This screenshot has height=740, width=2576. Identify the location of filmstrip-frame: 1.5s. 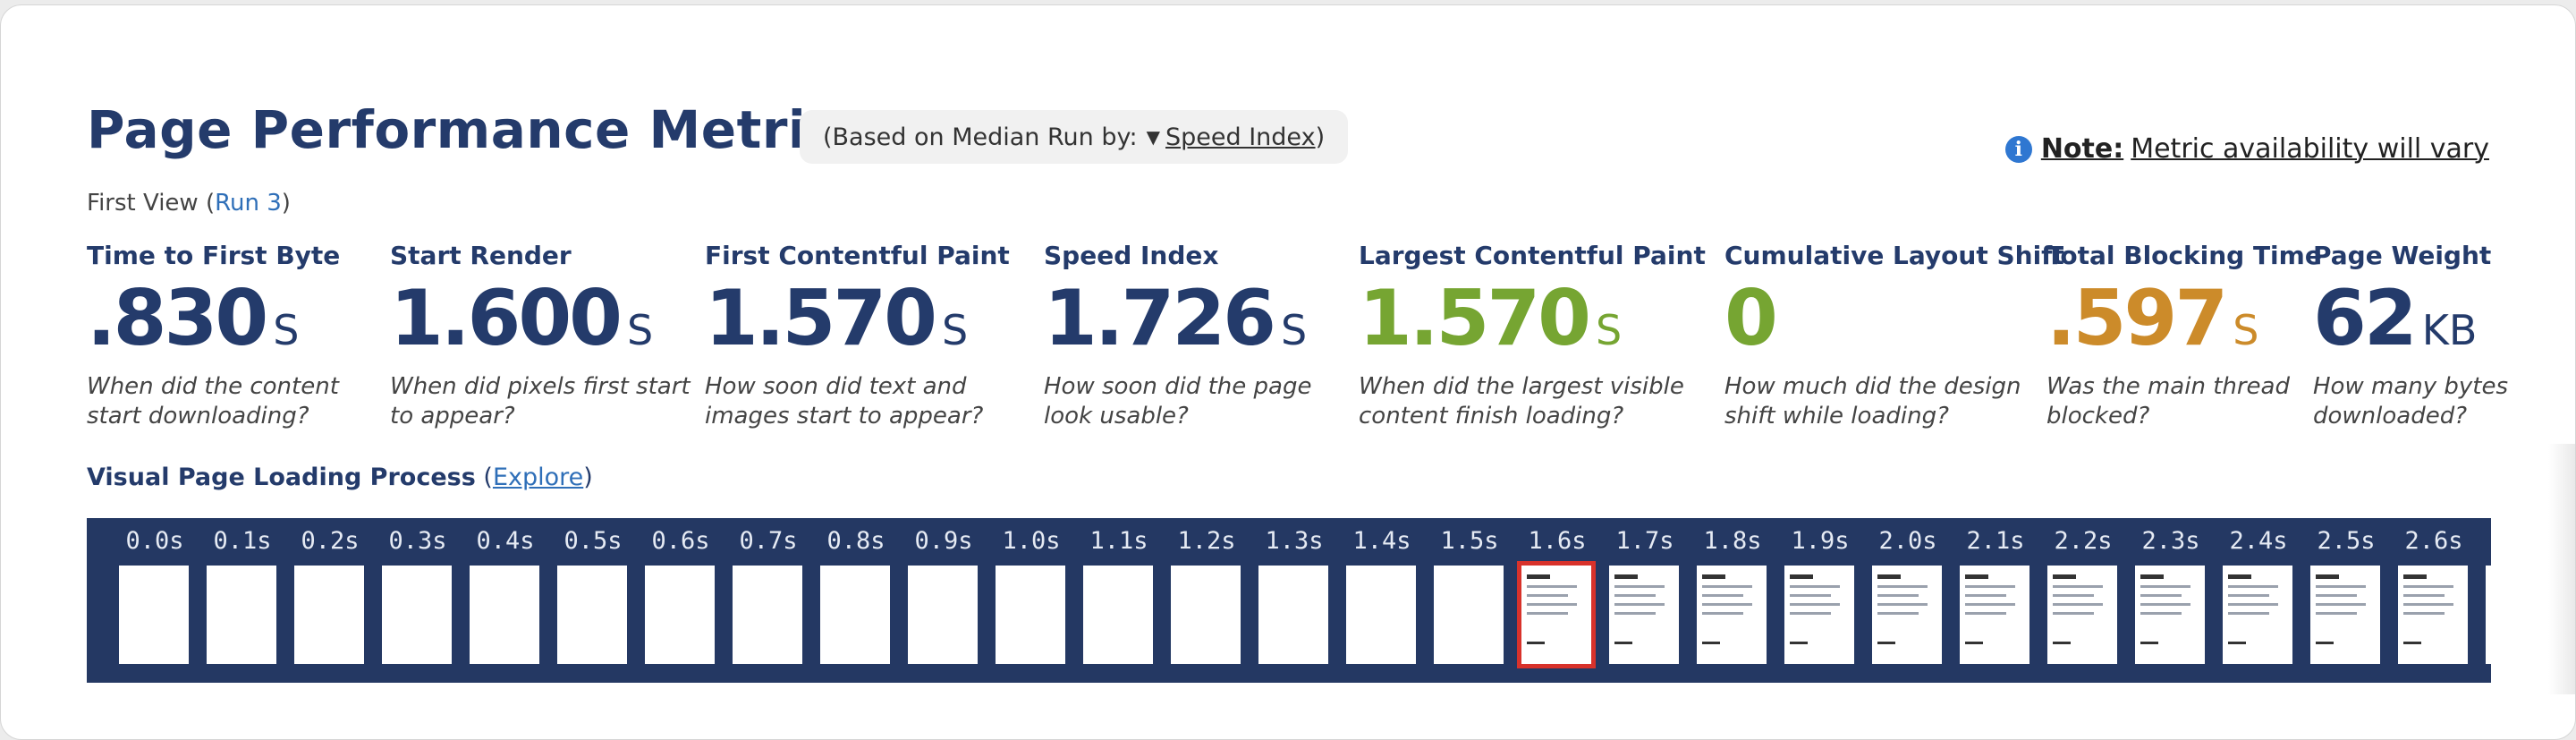
(1469, 600).